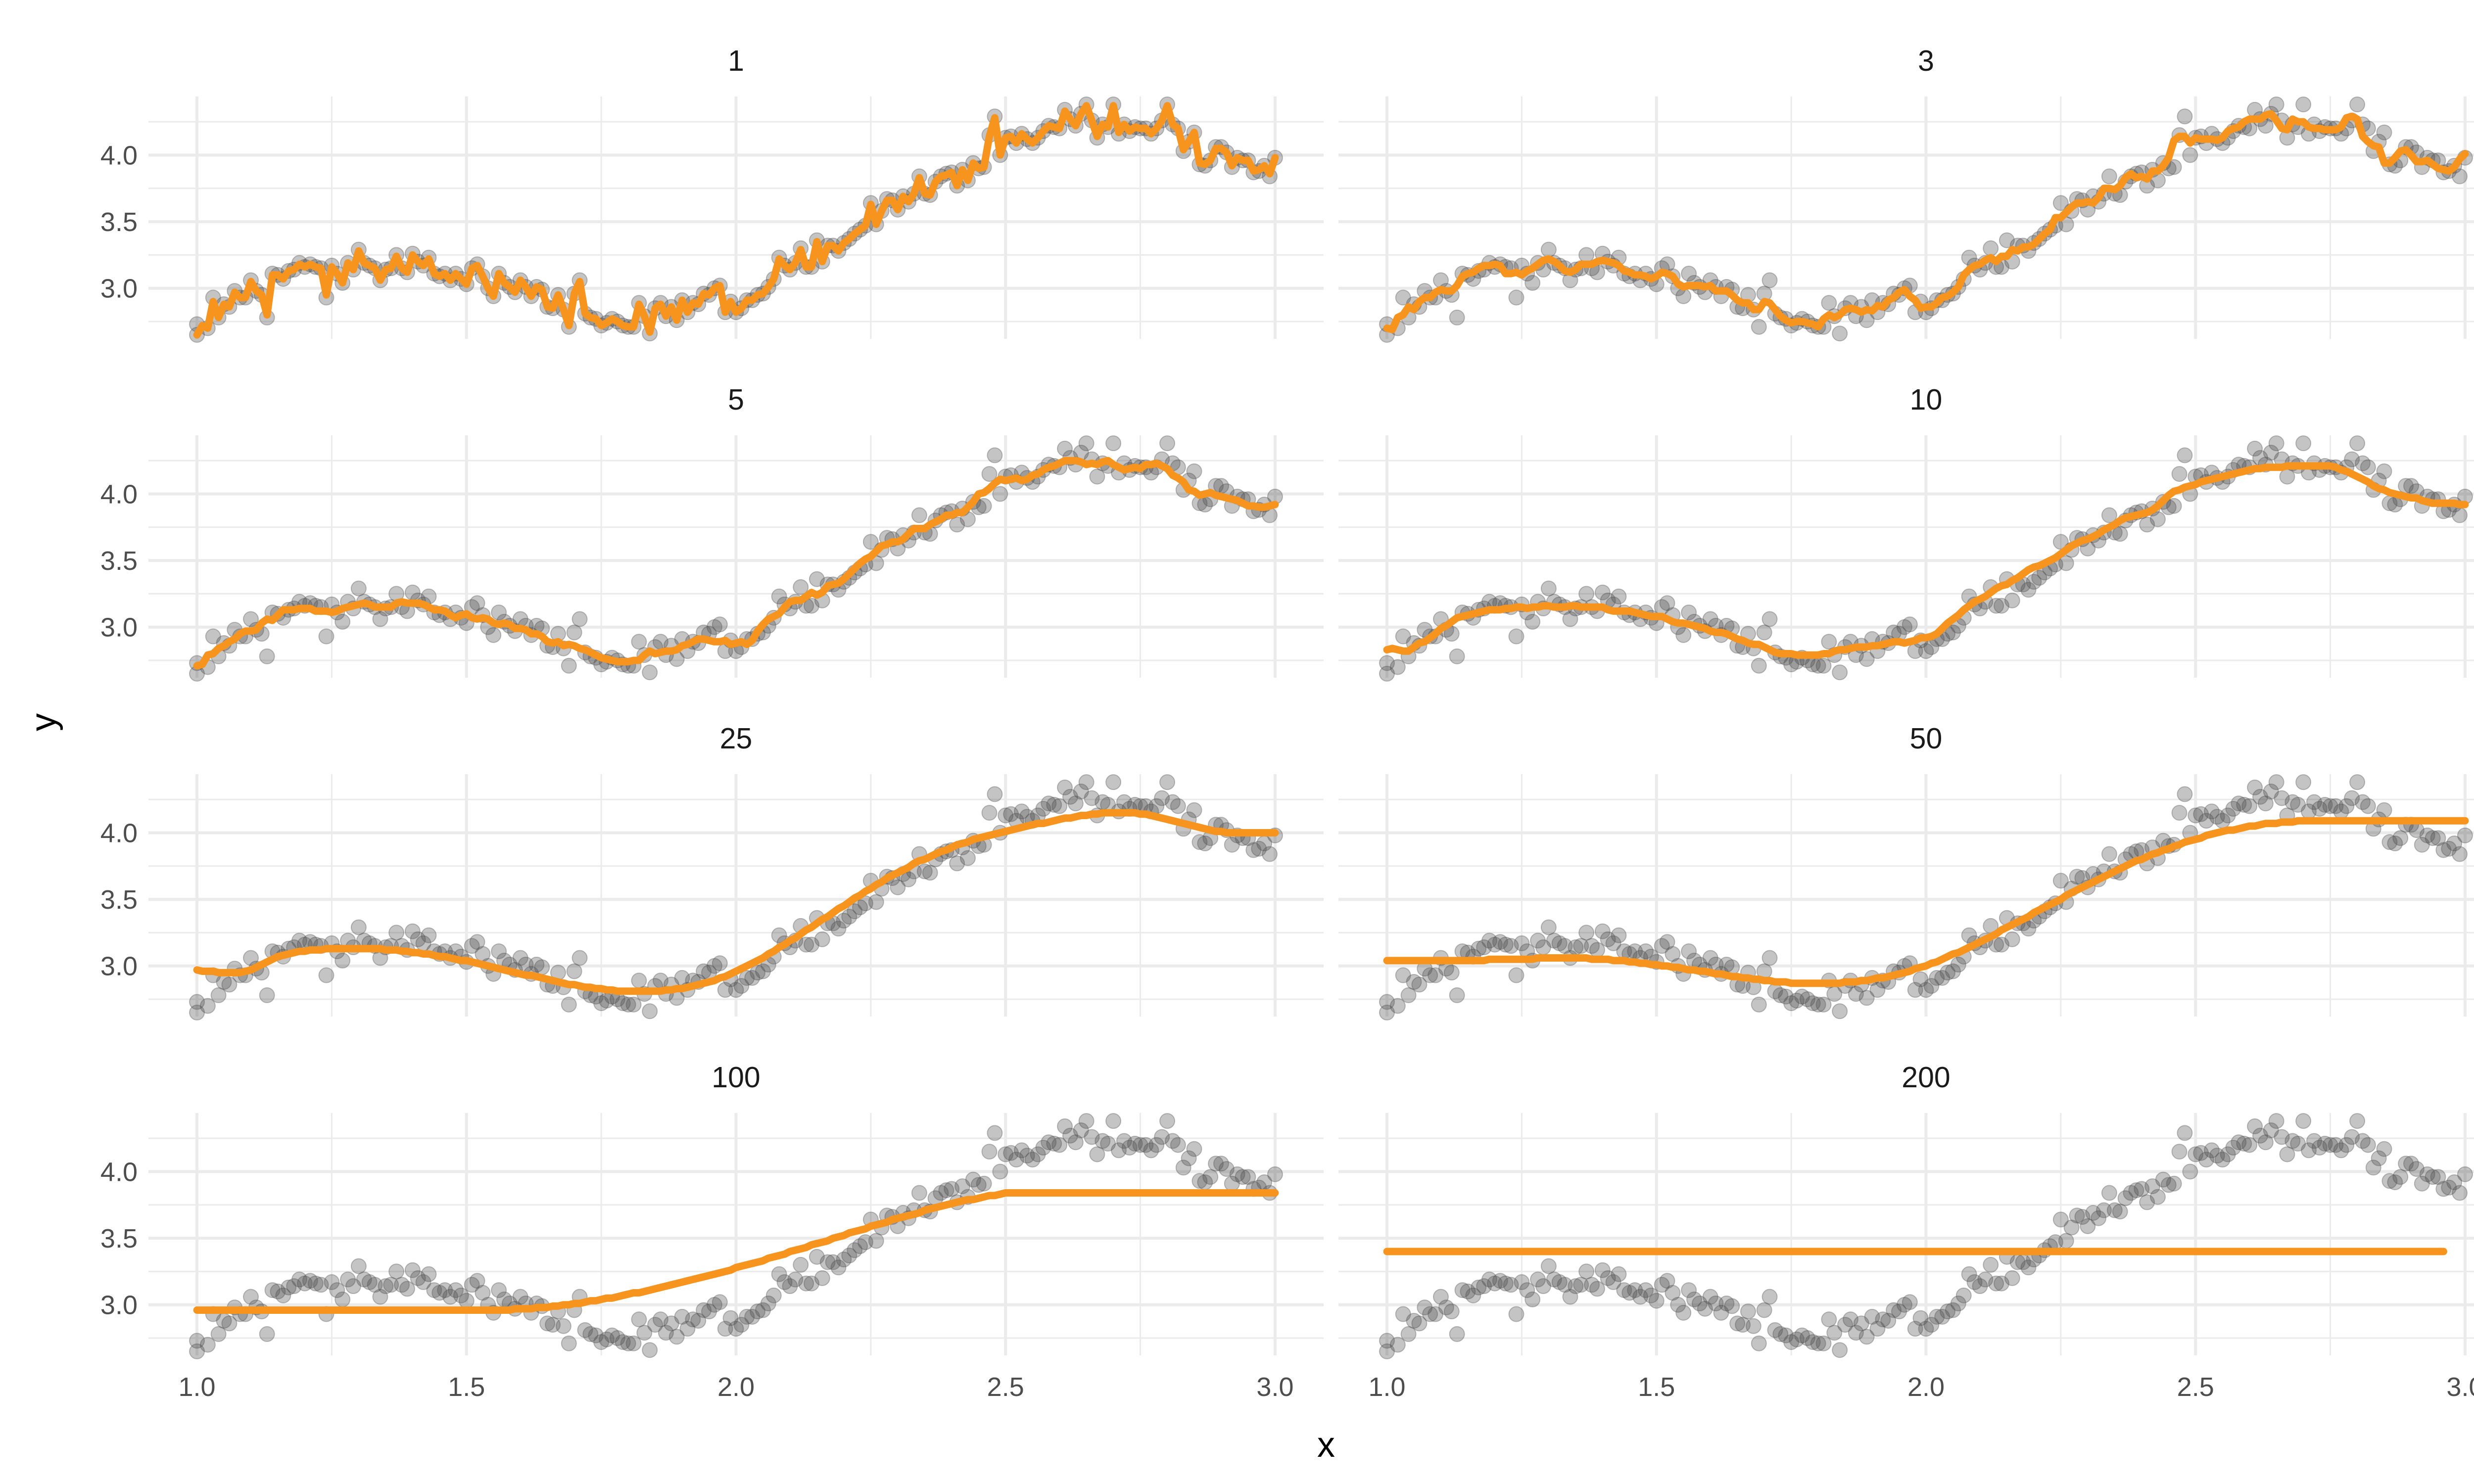 This screenshot has width=2474, height=1484. Describe the element at coordinates (736, 902) in the screenshot. I see `fit-line` at that location.